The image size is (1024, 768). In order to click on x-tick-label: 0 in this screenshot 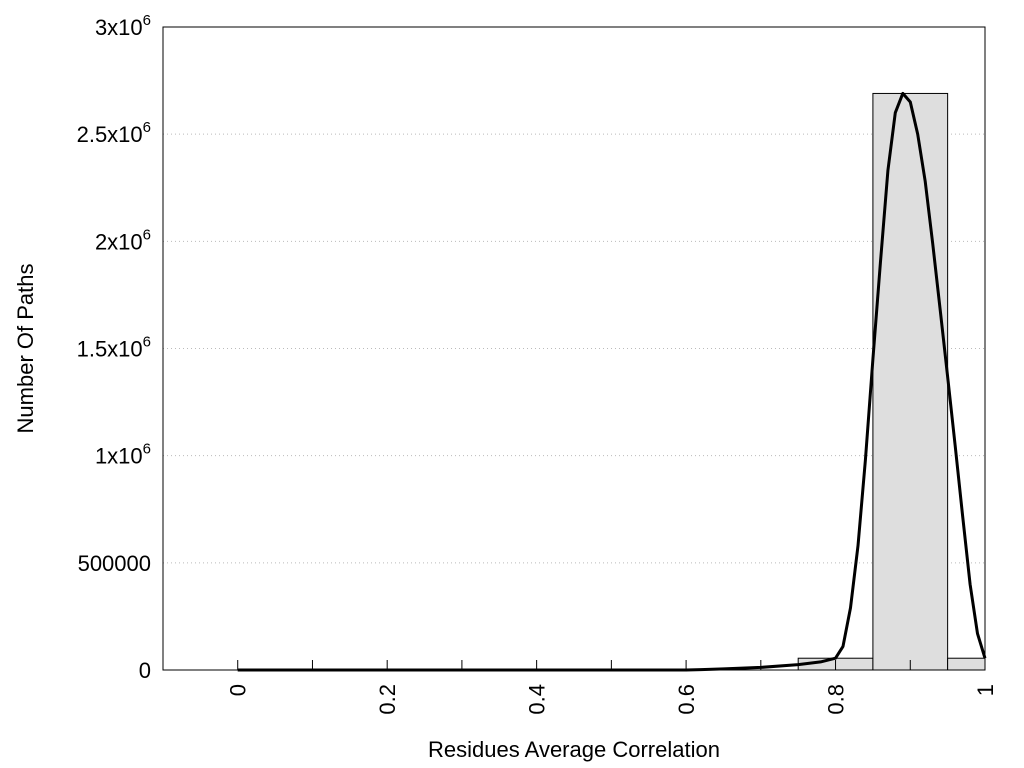, I will do `click(238, 690)`.